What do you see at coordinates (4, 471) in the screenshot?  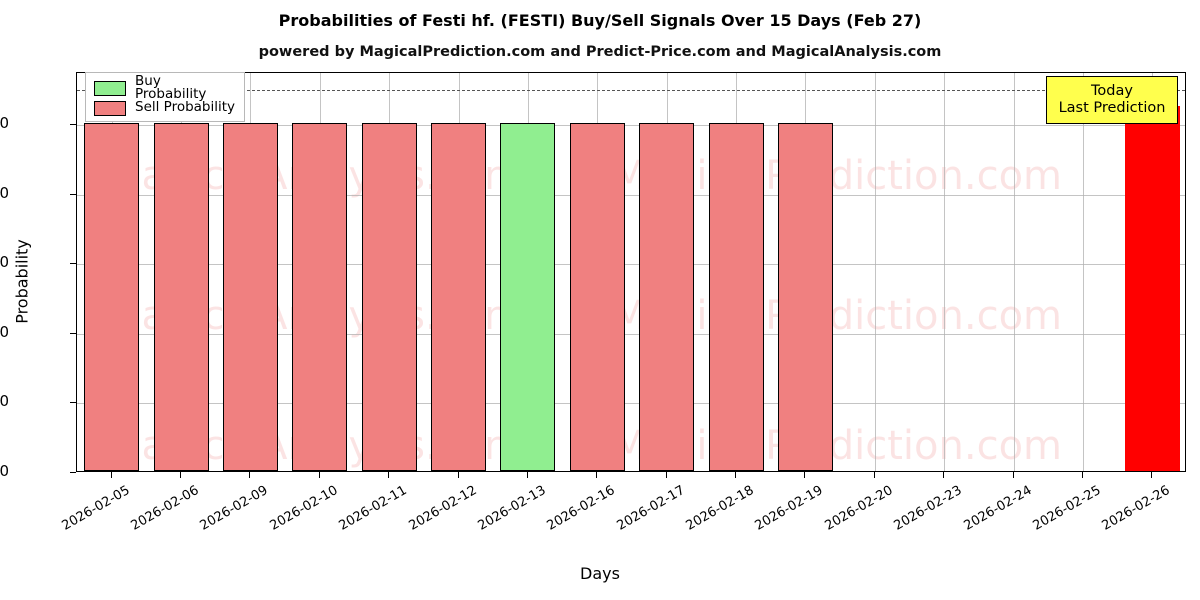 I see `y-tick-label: 0` at bounding box center [4, 471].